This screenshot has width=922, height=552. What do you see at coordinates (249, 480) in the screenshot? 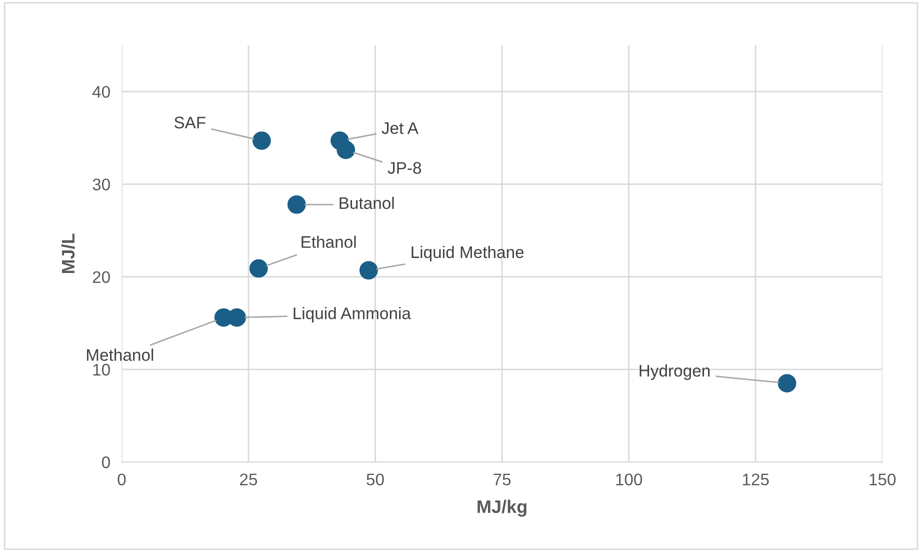
I see `x-tick-label: 25` at bounding box center [249, 480].